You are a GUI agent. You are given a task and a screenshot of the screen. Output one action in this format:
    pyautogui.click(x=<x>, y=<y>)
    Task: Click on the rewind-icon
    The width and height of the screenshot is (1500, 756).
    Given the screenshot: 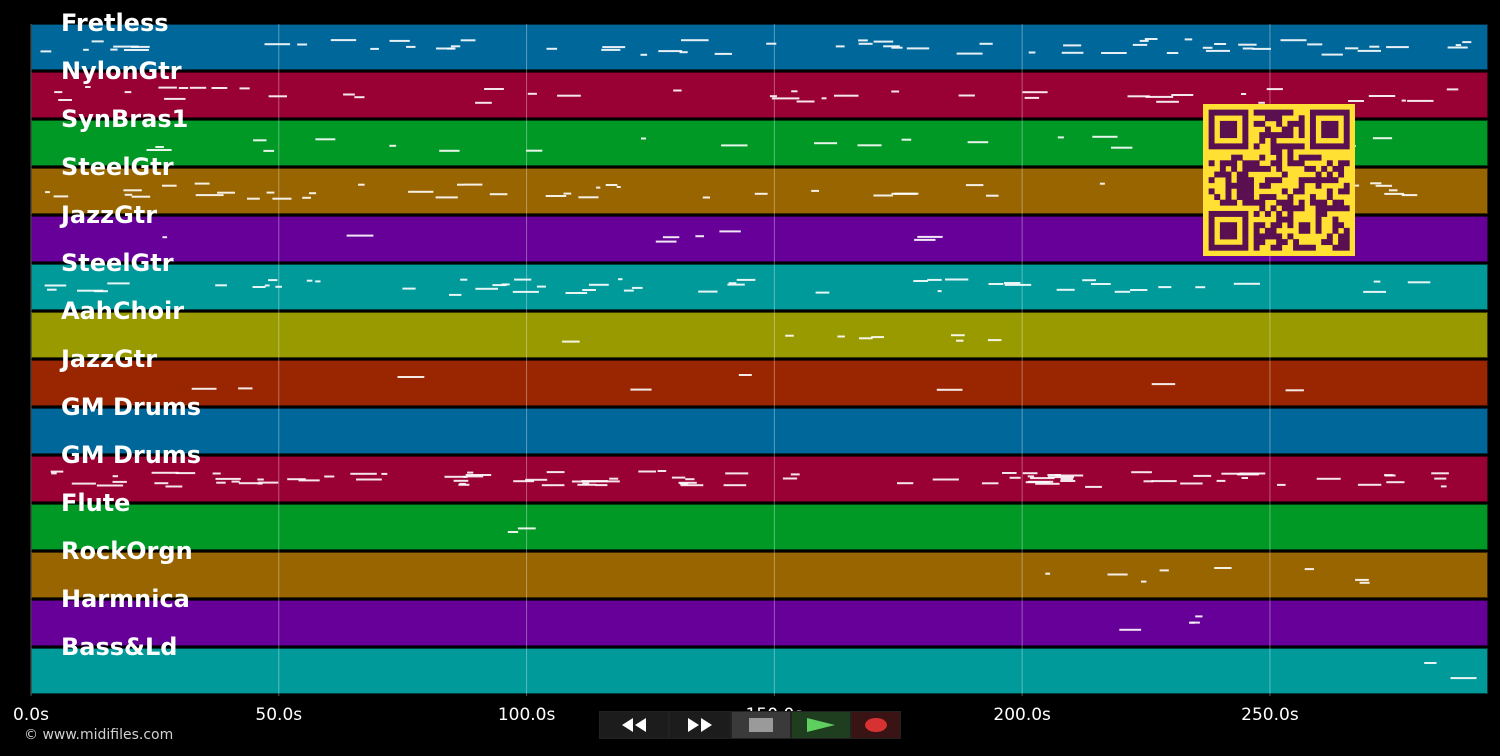 What is the action you would take?
    pyautogui.click(x=634, y=725)
    